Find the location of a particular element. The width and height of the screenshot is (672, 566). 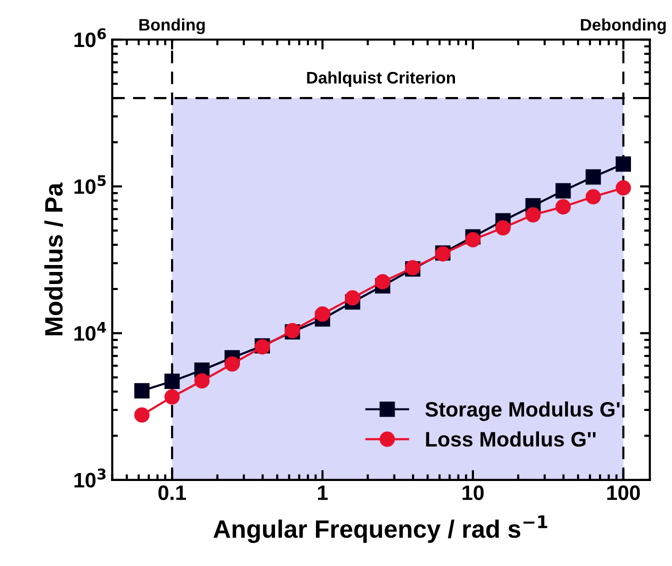

y-axis-title: Modulus / Pa is located at coordinates (53, 259).